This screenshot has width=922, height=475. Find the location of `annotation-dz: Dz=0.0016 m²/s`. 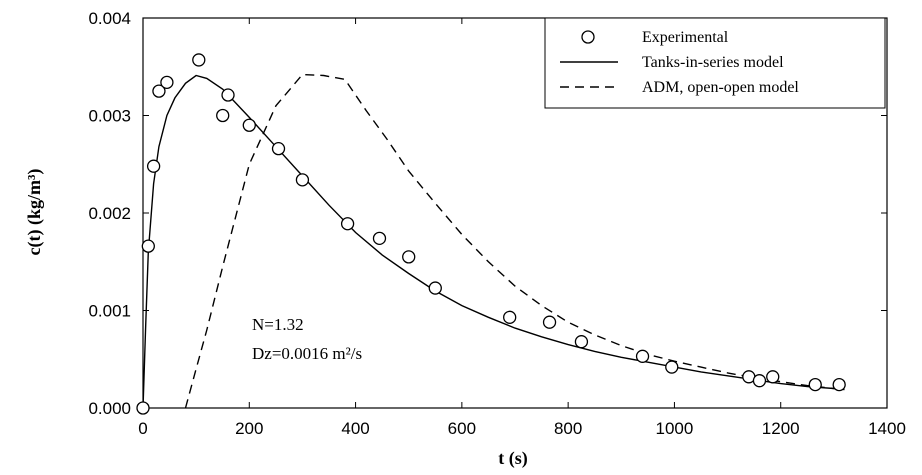

annotation-dz: Dz=0.0016 m²/s is located at coordinates (307, 353).